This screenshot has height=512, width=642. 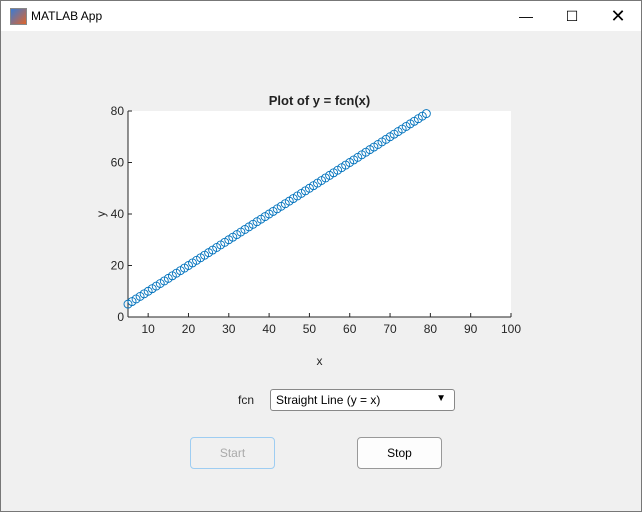 I want to click on x-tick-label: 10, so click(x=148, y=329).